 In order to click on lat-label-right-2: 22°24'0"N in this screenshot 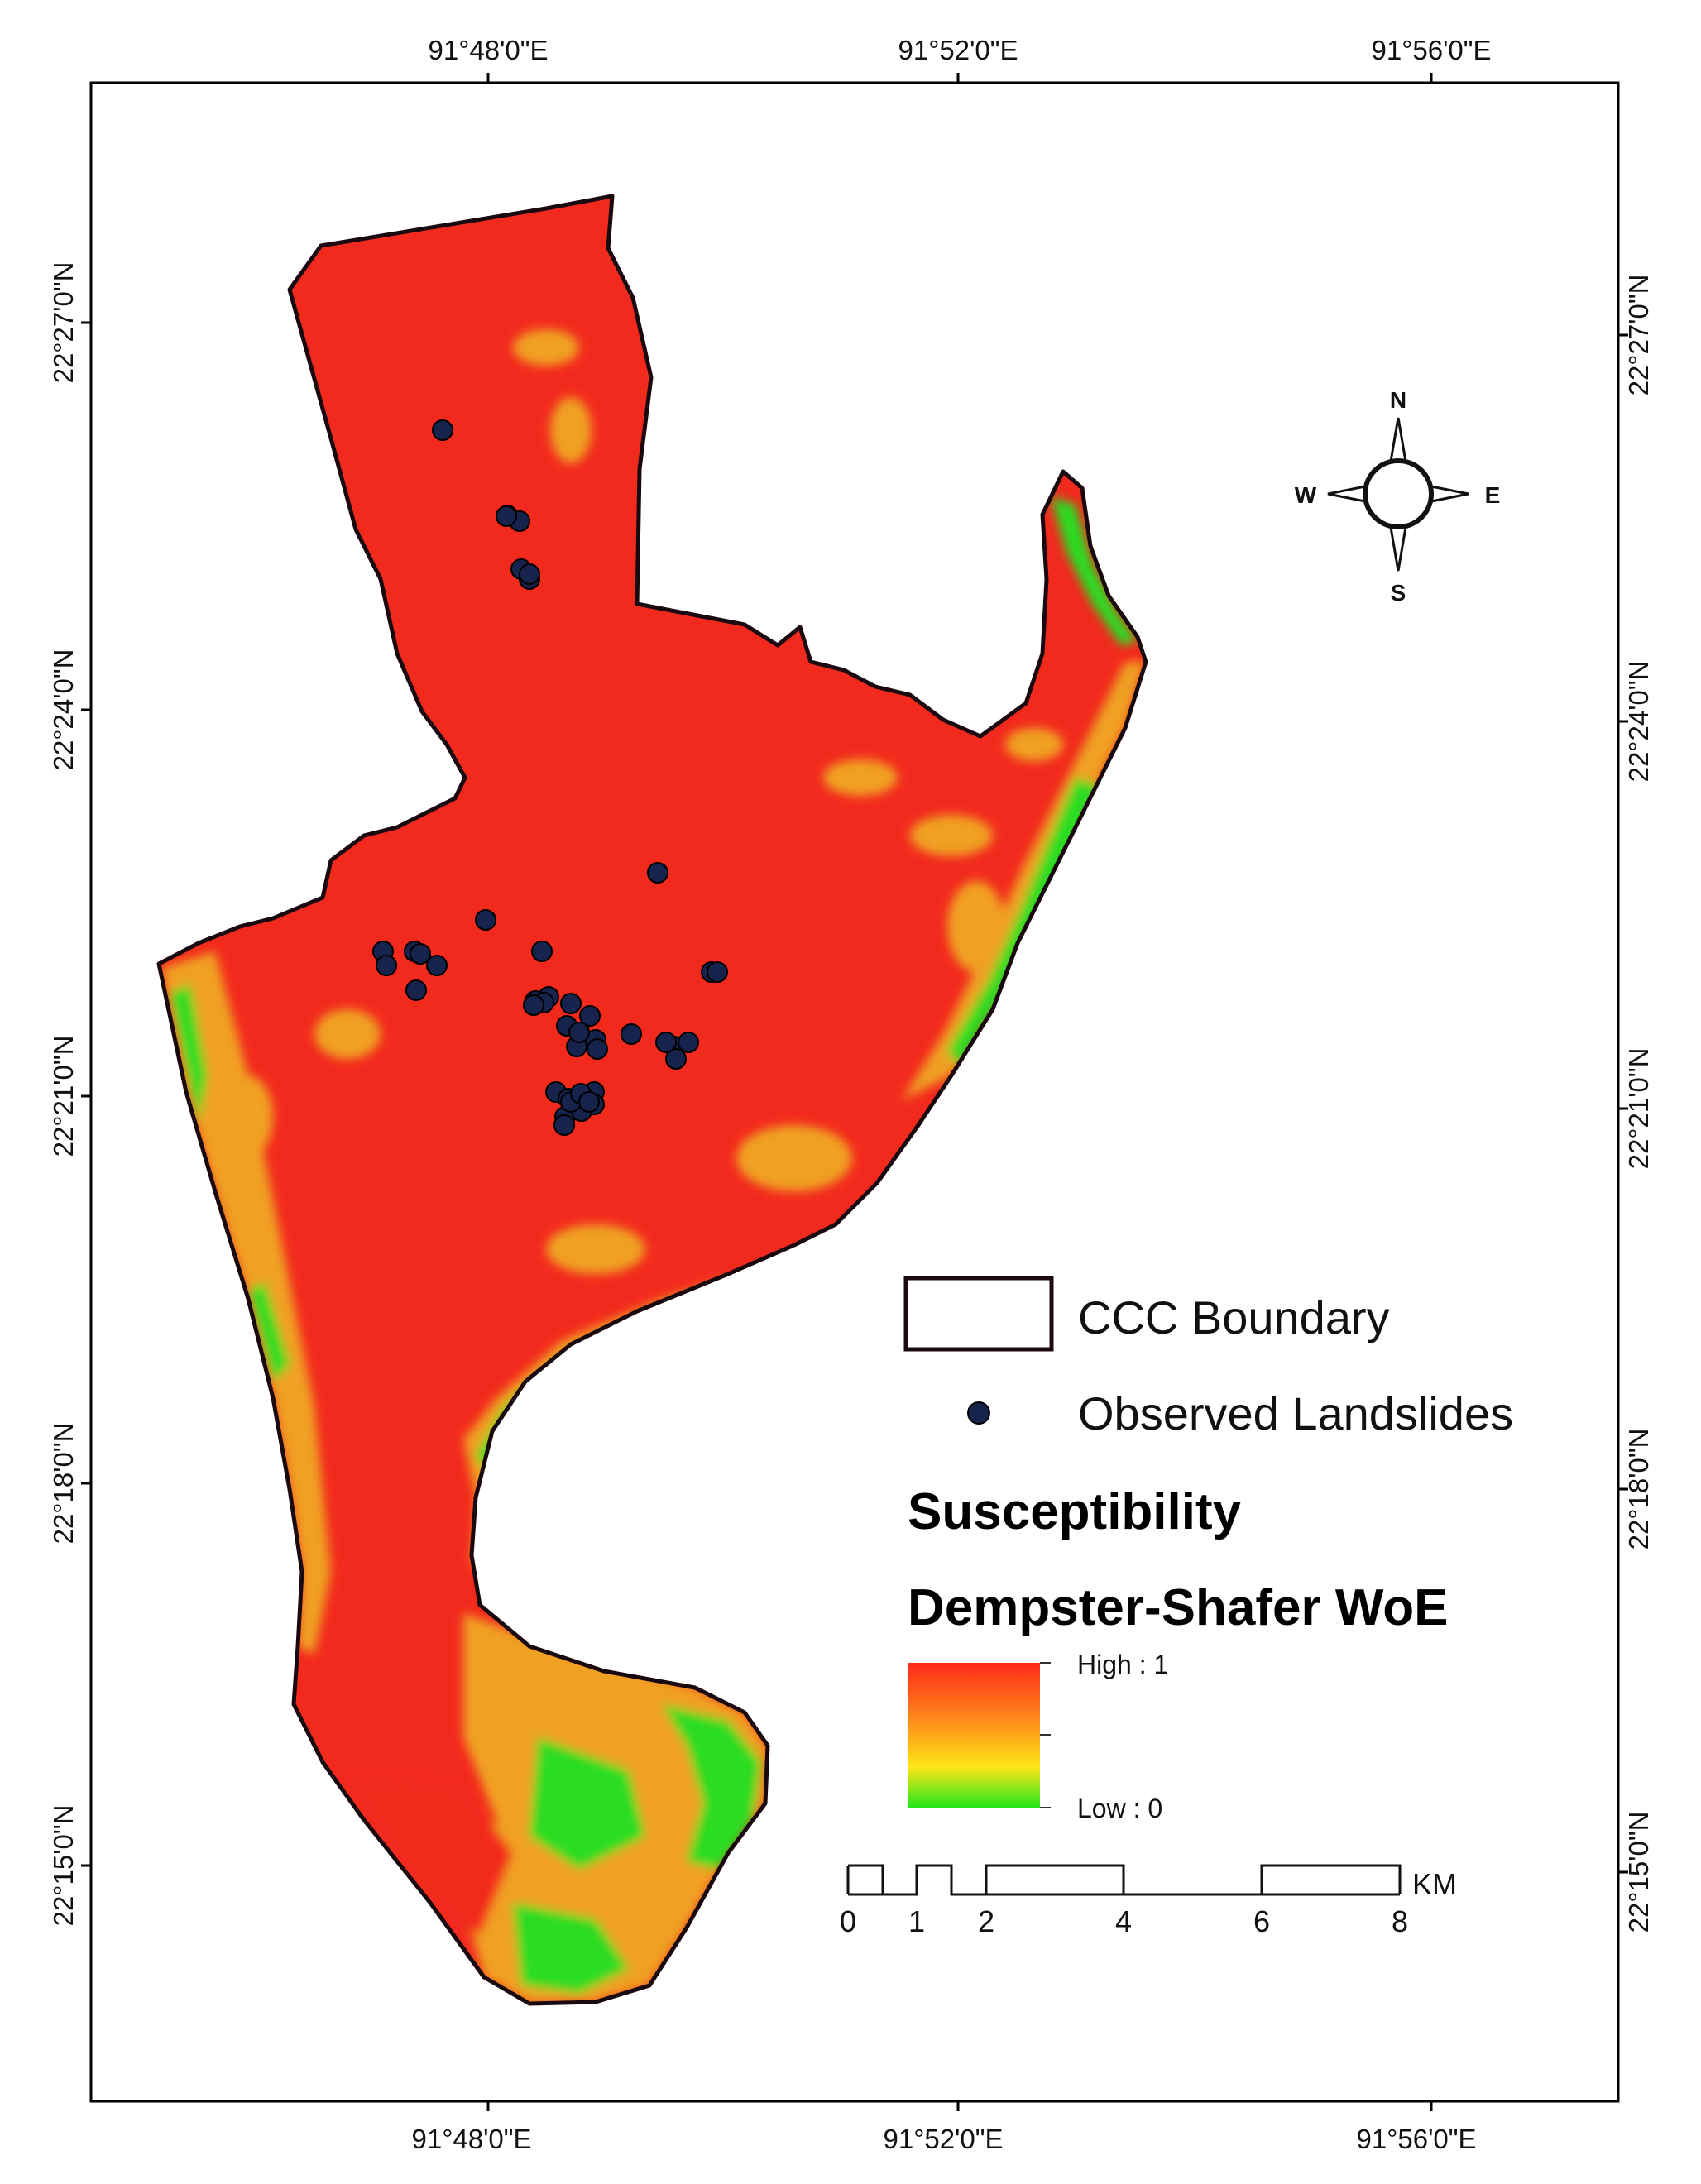, I will do `click(1638, 722)`.